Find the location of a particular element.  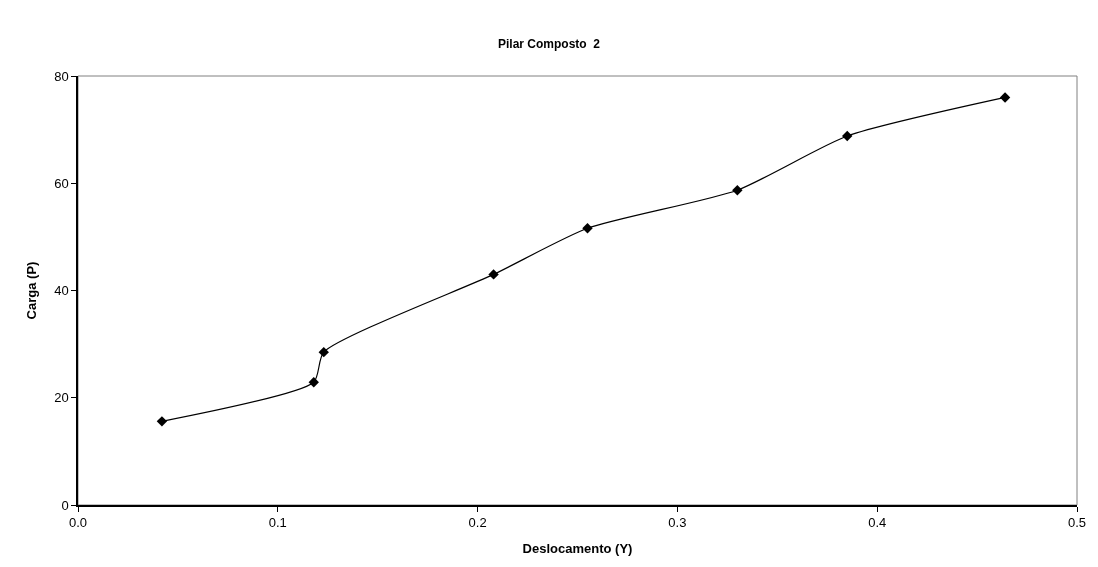

x-tick-label: 0.3 is located at coordinates (677, 523).